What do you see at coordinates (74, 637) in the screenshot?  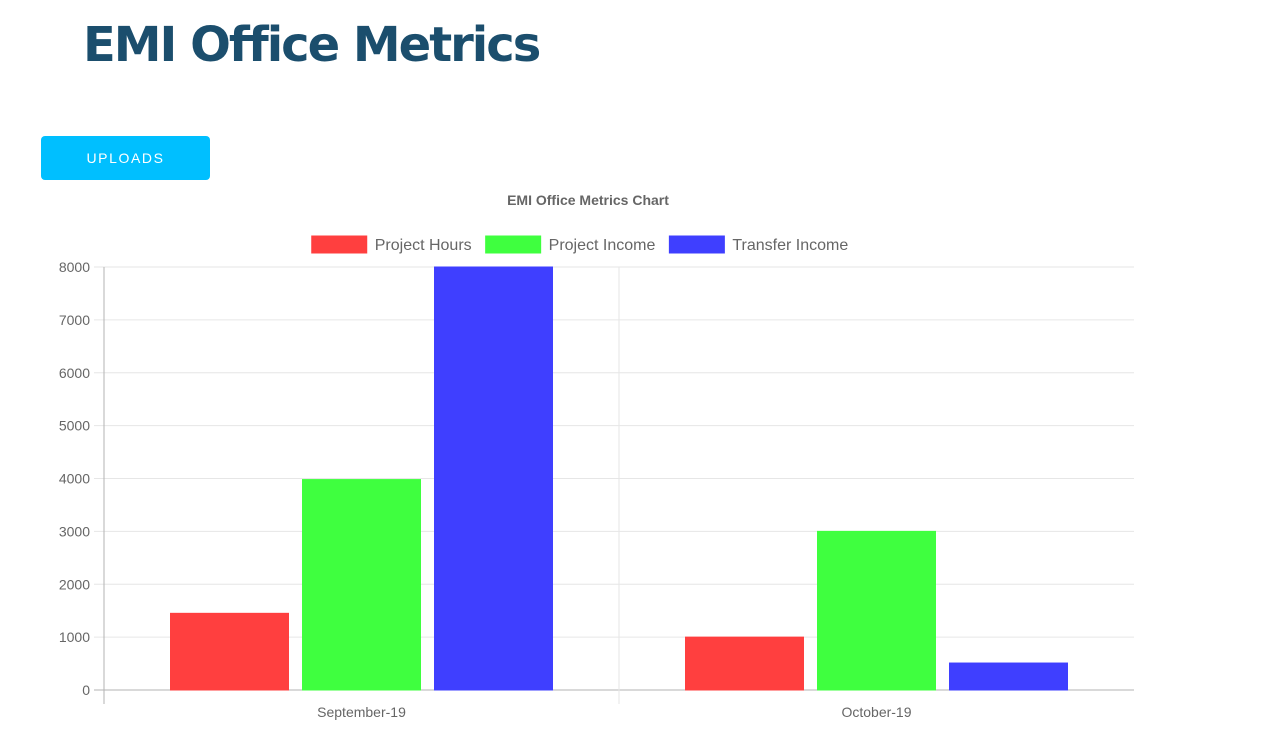 I see `y-tick-label: 1000` at bounding box center [74, 637].